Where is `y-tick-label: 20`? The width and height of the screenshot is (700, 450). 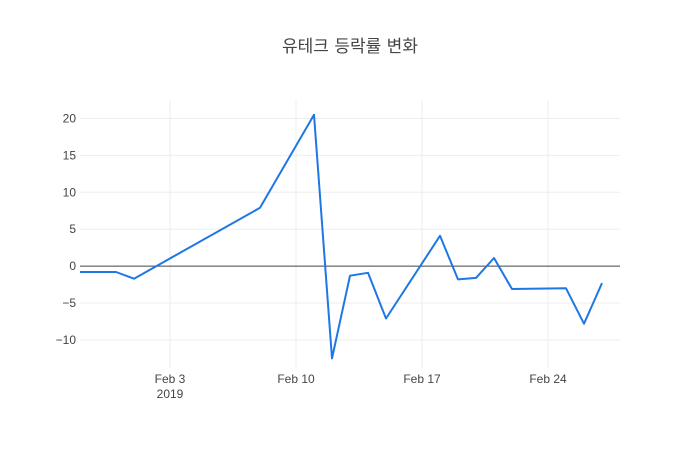
y-tick-label: 20 is located at coordinates (70, 118).